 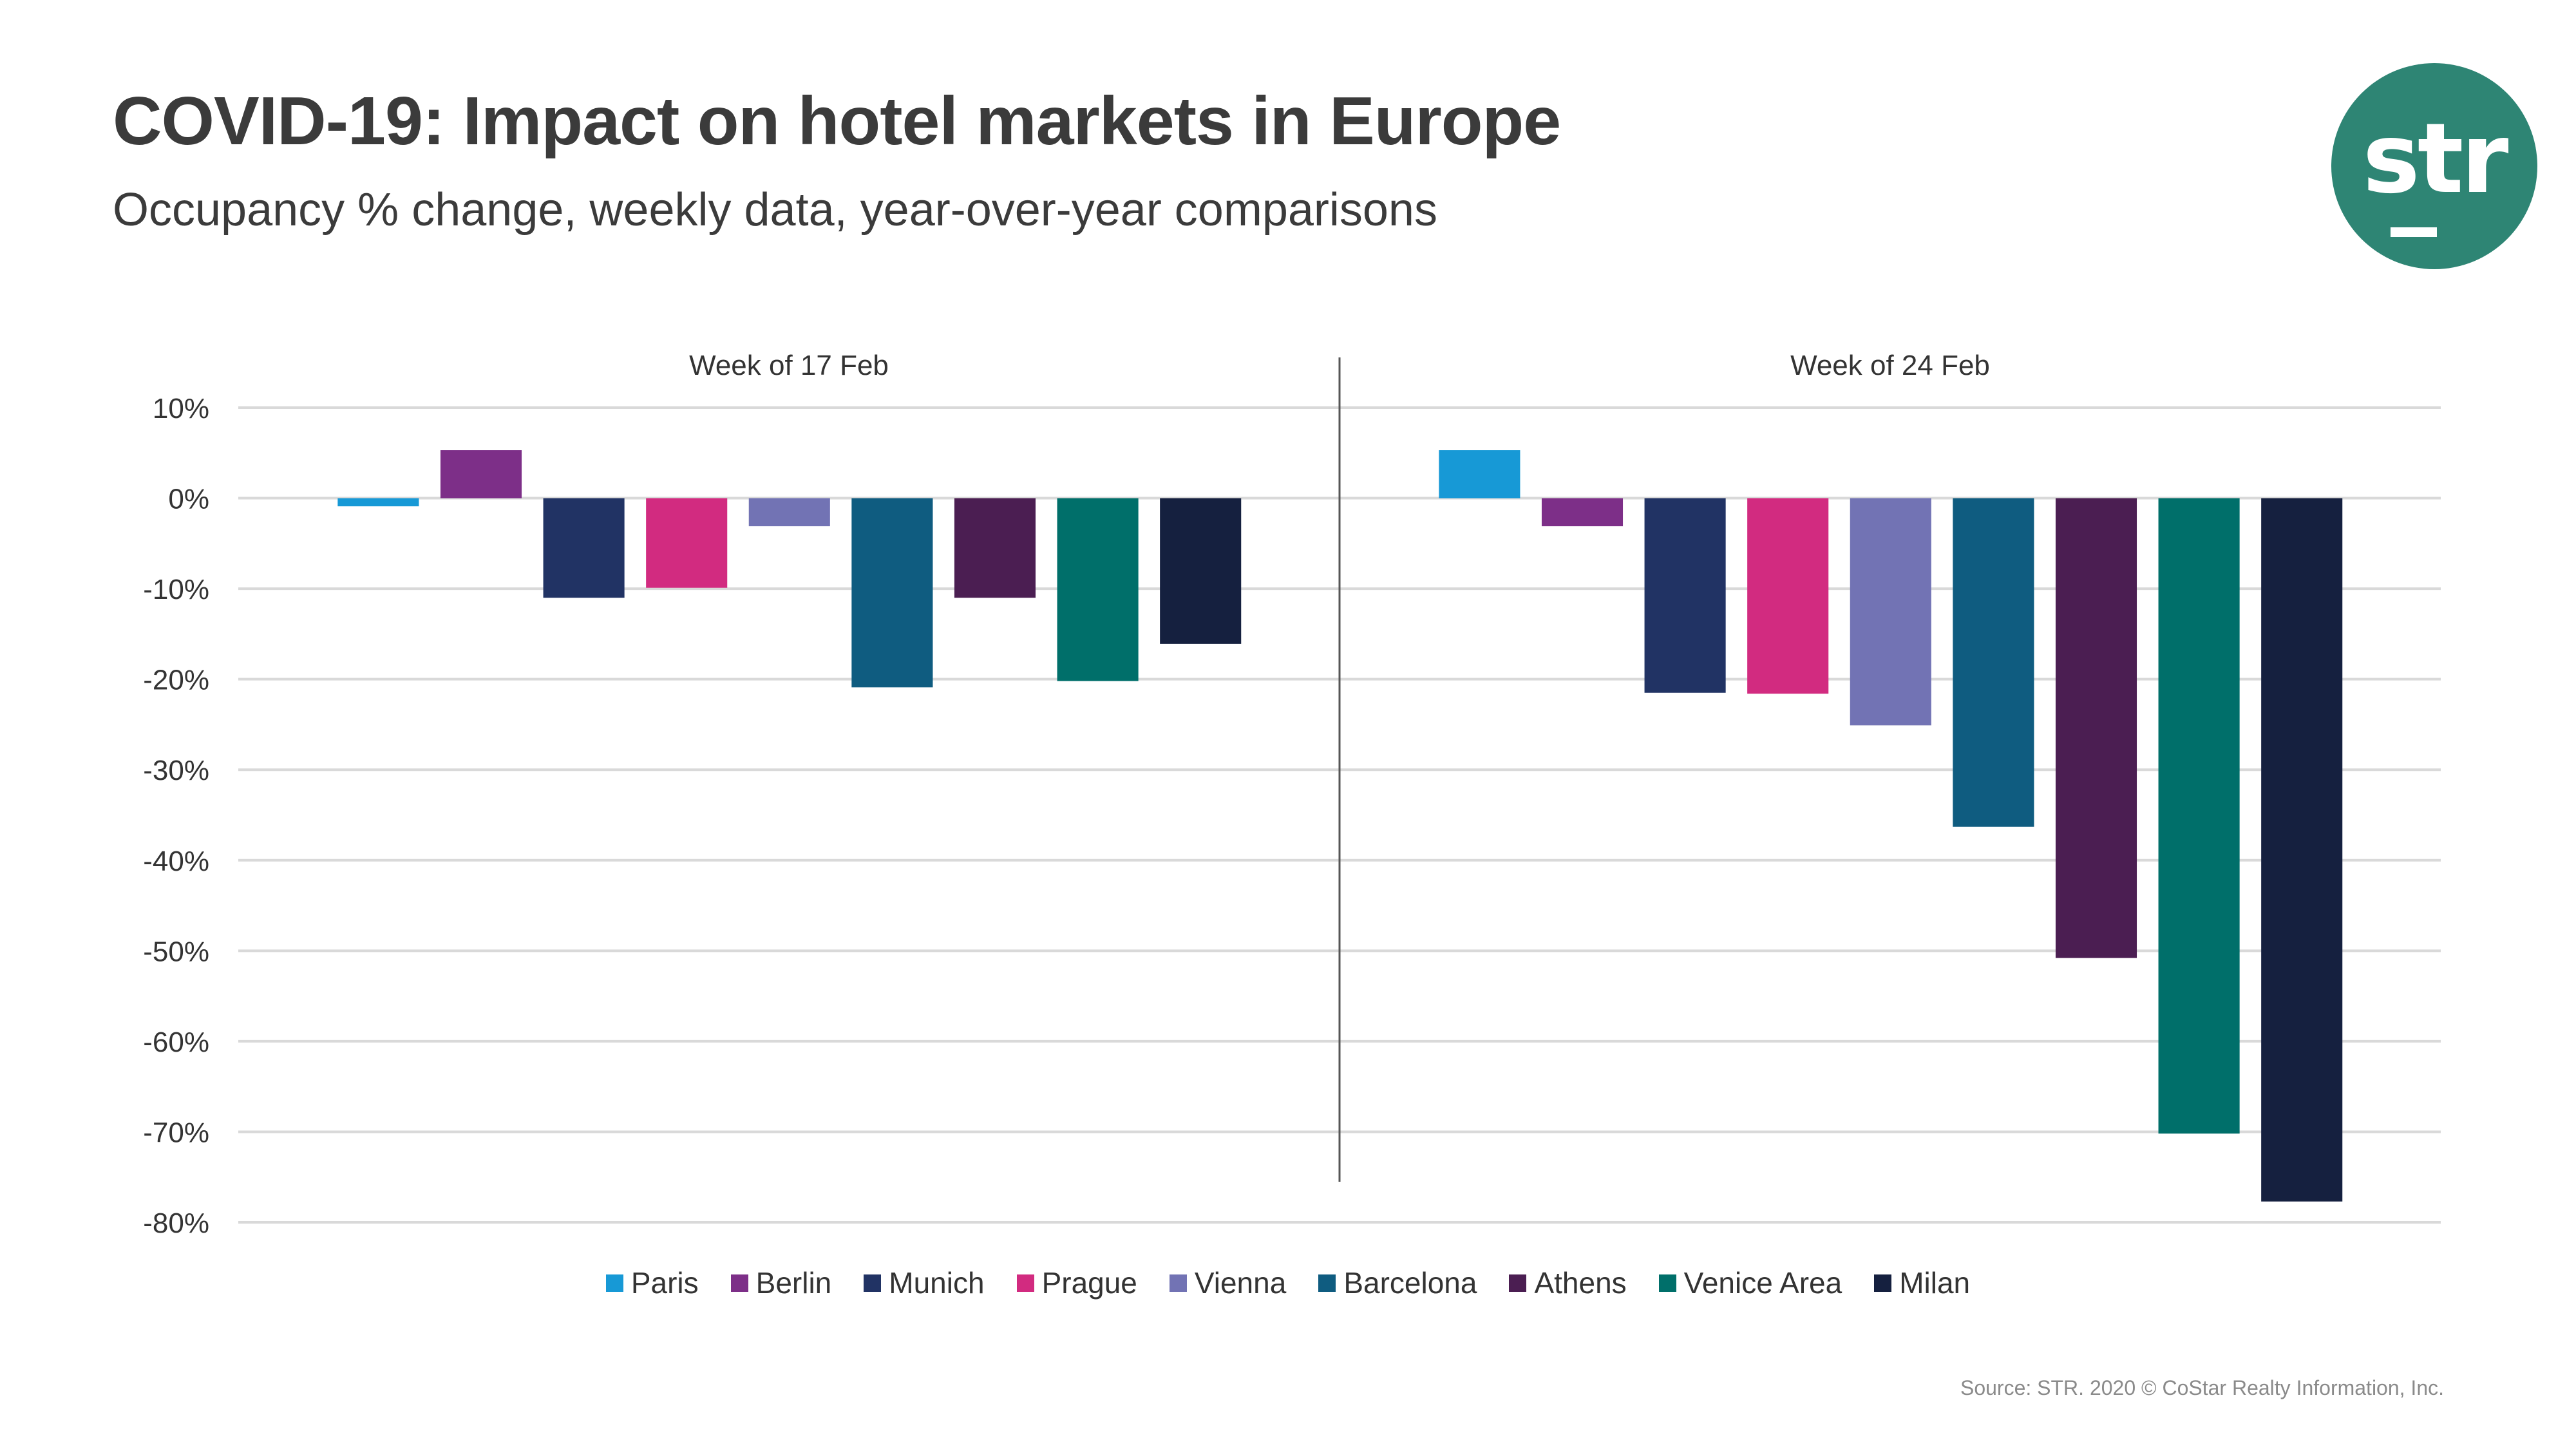 I want to click on str-logo-text: str, so click(x=2435, y=159).